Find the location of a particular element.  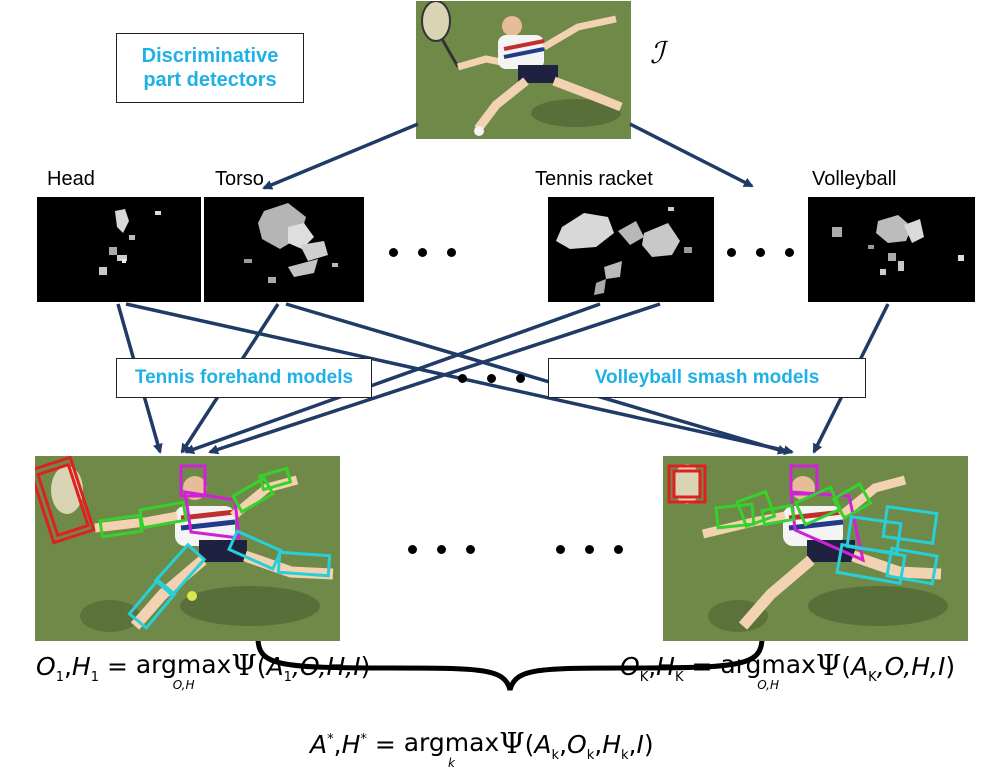

volleyball-response-map is located at coordinates (891, 249).